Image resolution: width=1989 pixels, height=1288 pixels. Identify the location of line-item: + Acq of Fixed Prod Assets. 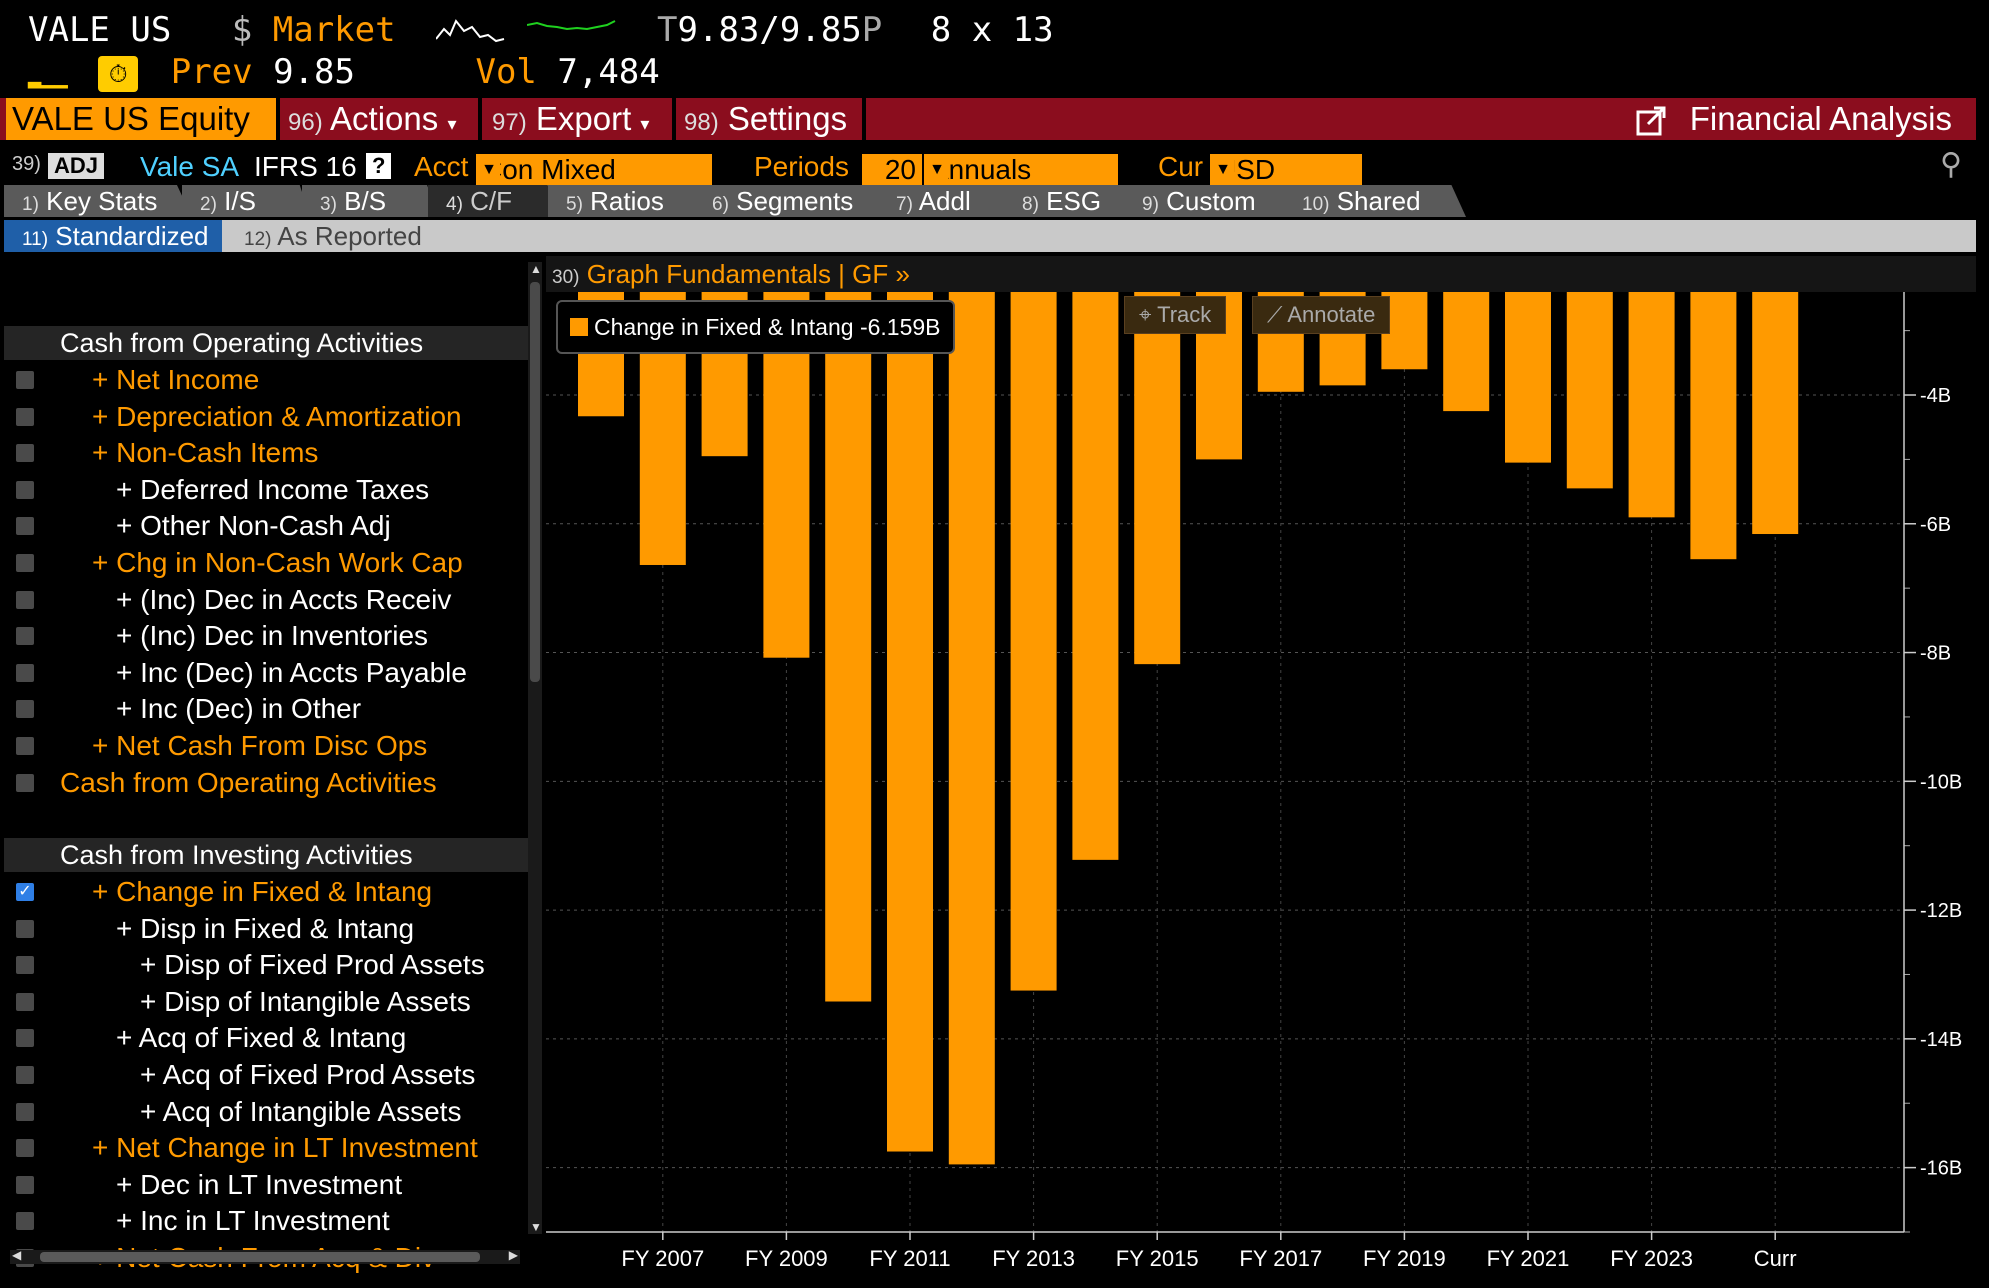
(264, 1075).